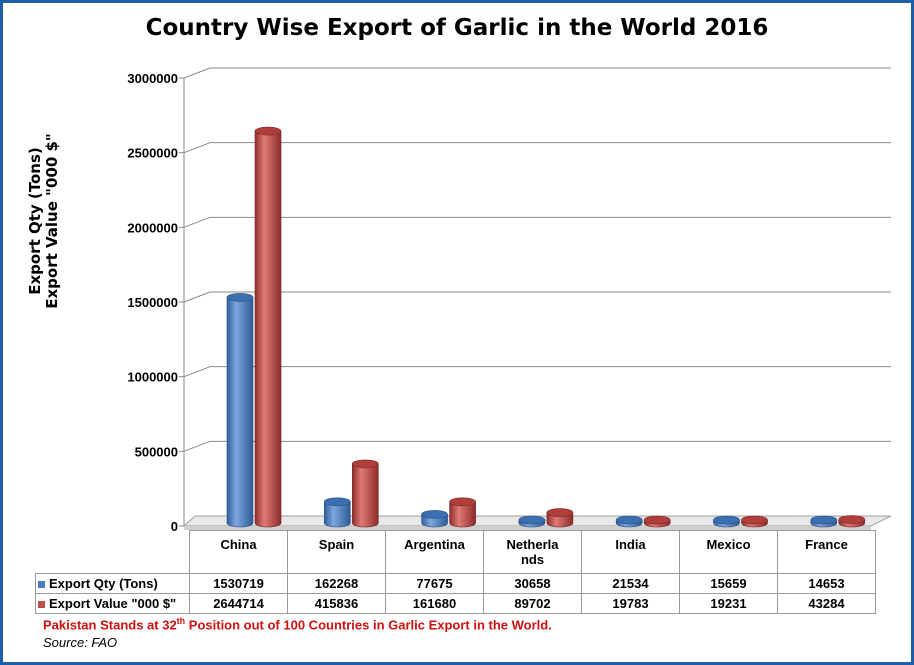 This screenshot has width=914, height=665. Describe the element at coordinates (152, 153) in the screenshot. I see `y-tick-label: 2500000` at that location.